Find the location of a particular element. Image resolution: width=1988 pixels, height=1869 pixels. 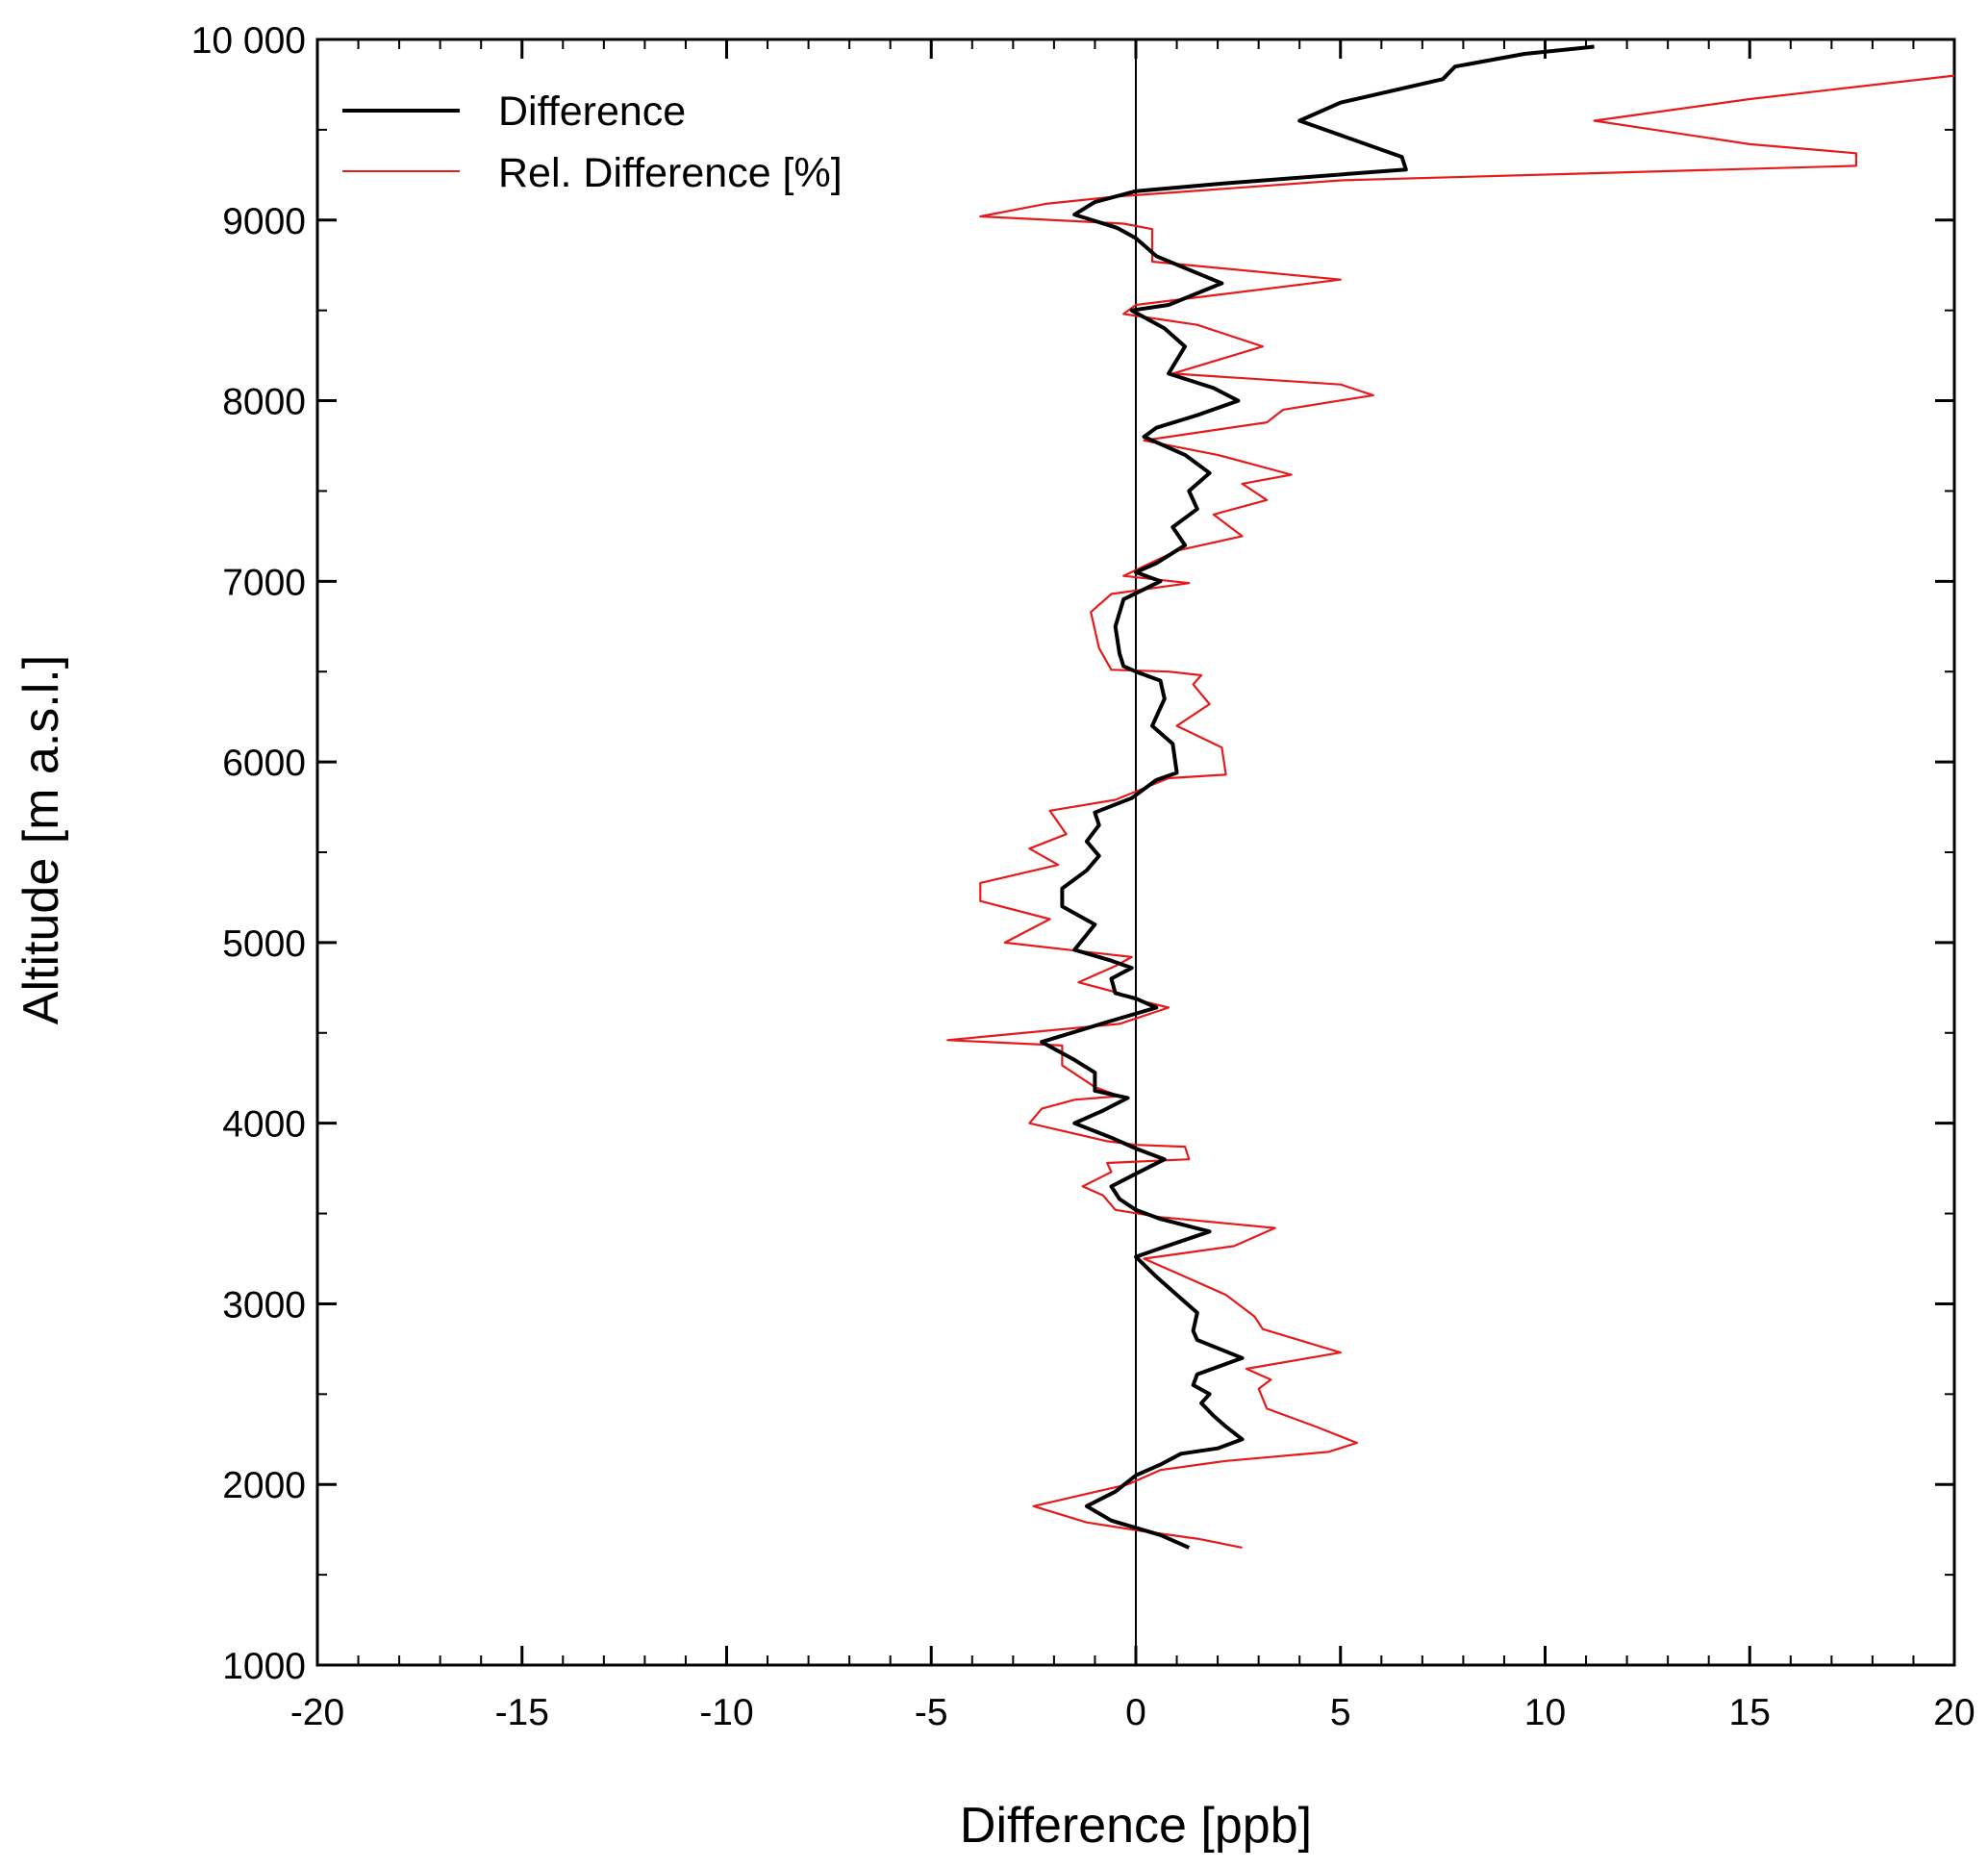

legend-label-difference: Difference is located at coordinates (592, 111).